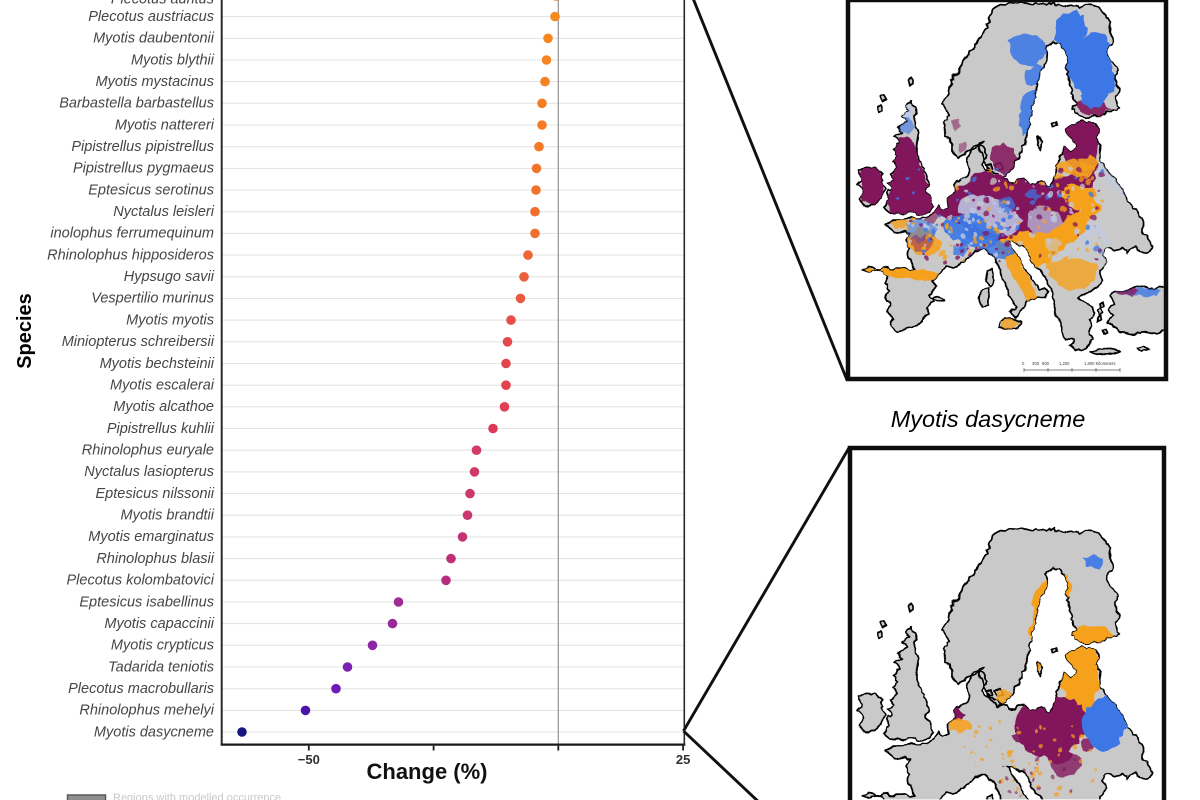  I want to click on svg-text: Rhinolophus mehelyi, so click(146, 711).